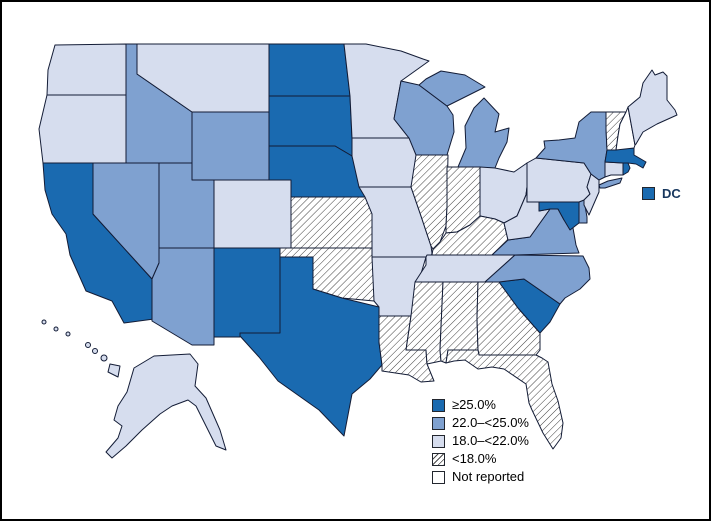  I want to click on legend-label: ≥25.0%, so click(474, 404).